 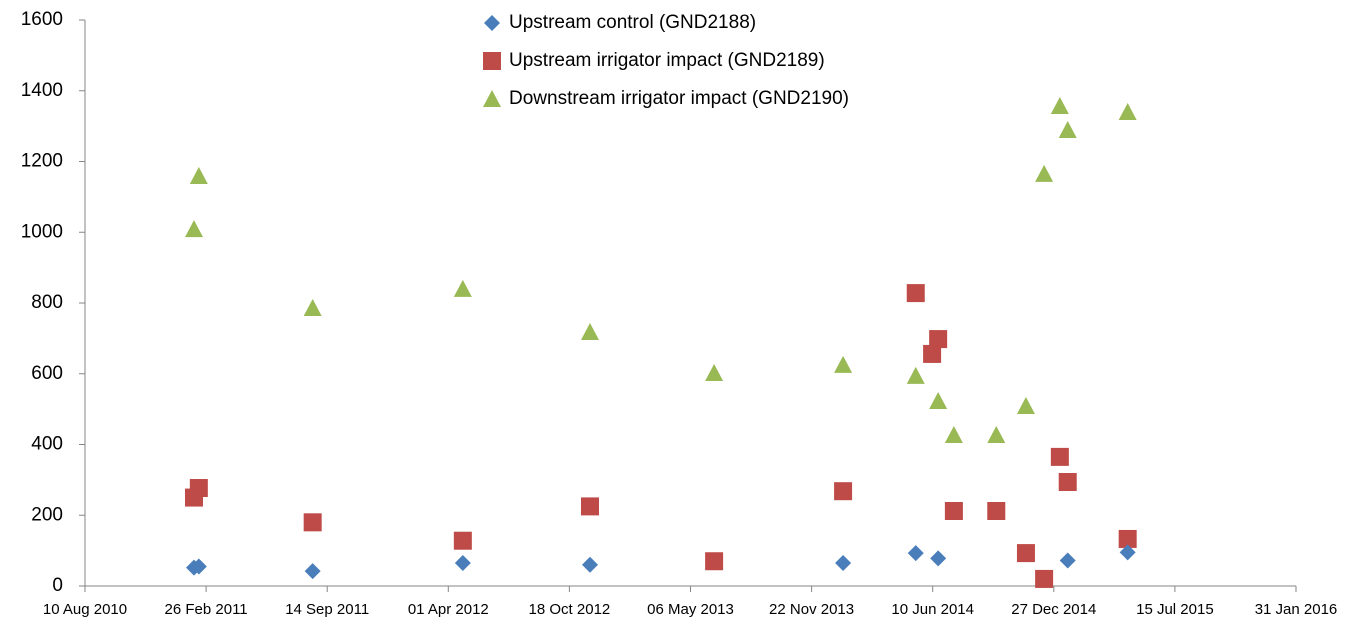 I want to click on legend-label: Upstream control (GND2188), so click(x=632, y=22).